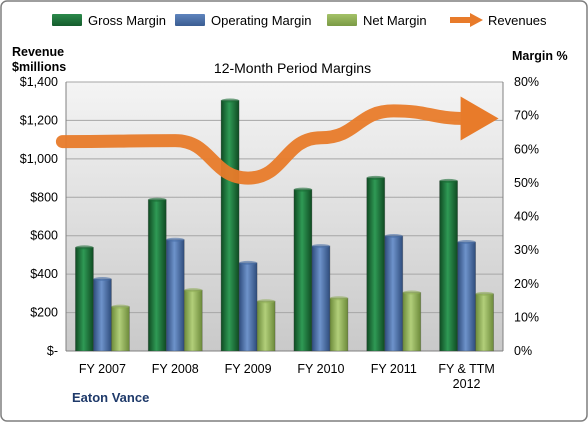  What do you see at coordinates (467, 384) in the screenshot?
I see `x-tick-label: 2012` at bounding box center [467, 384].